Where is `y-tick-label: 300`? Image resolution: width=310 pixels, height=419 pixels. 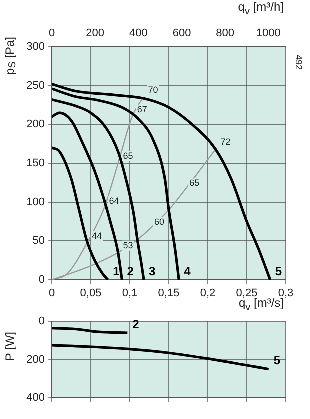 y-tick-label: 300 is located at coordinates (35, 47).